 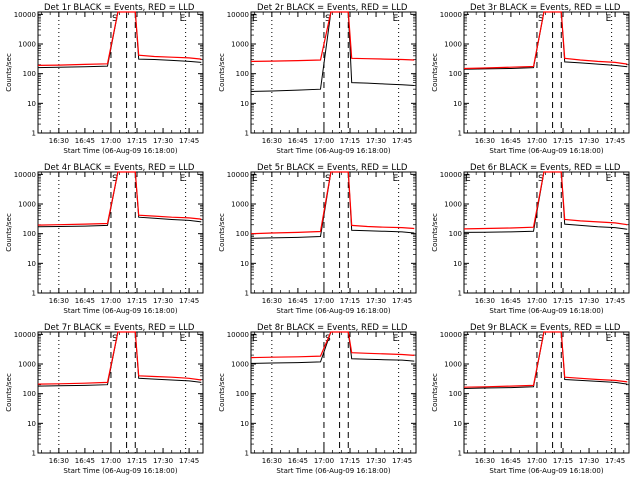 I want to click on panel-title: Det 5r BLACK = Events, RED = LLD, so click(x=332, y=168).